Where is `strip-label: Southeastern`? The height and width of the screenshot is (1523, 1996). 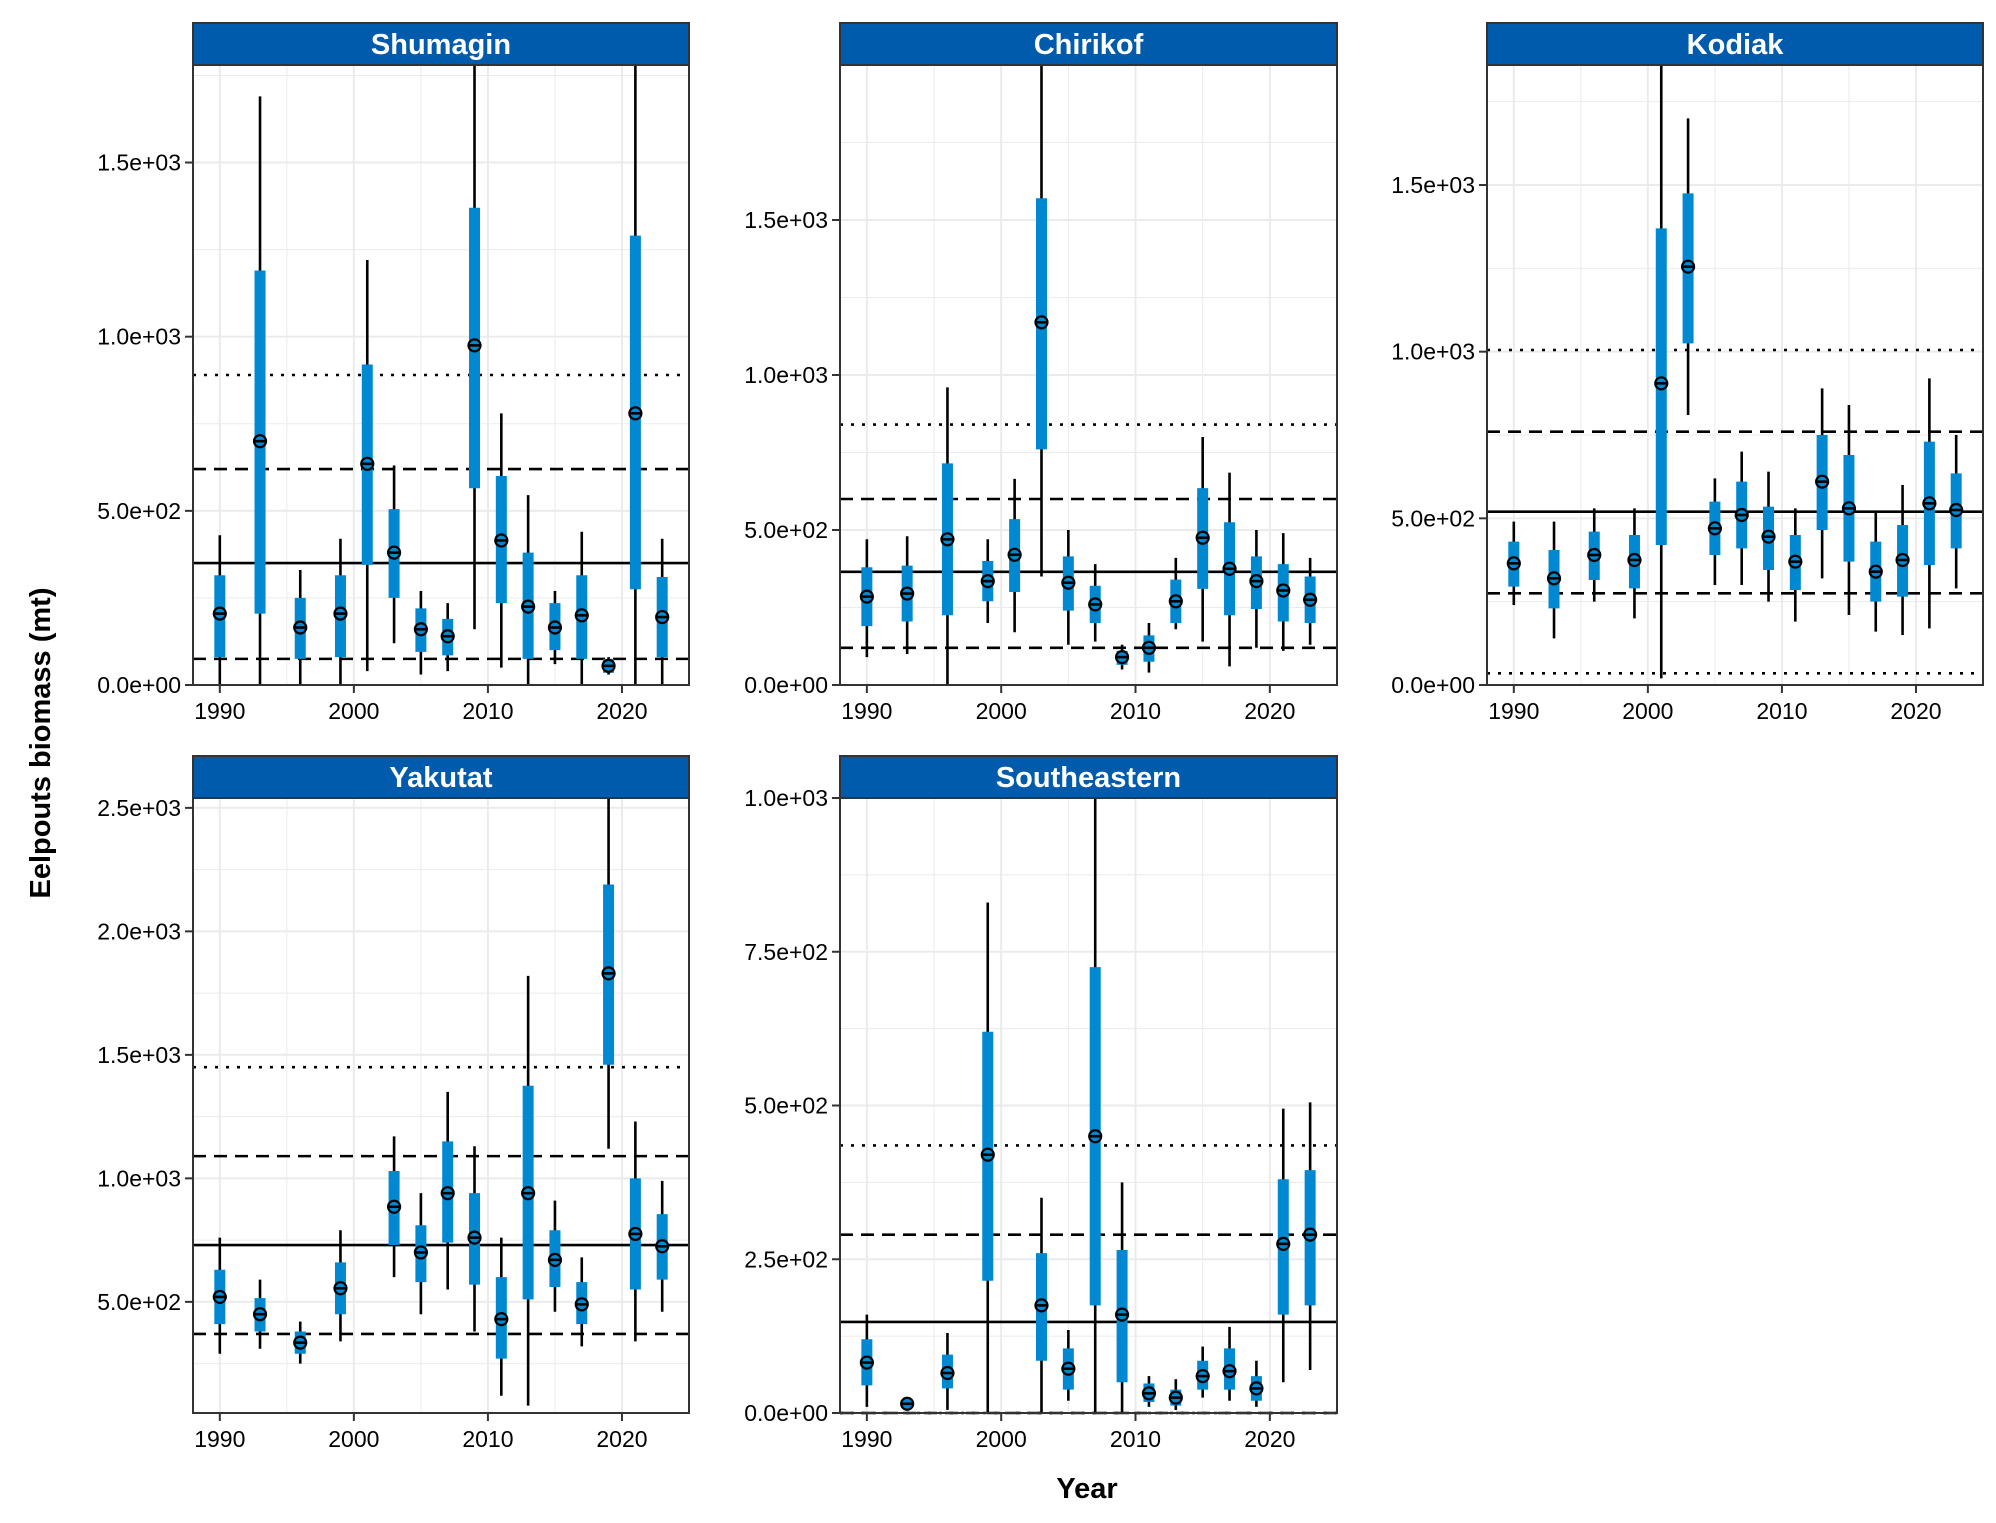
strip-label: Southeastern is located at coordinates (1088, 778).